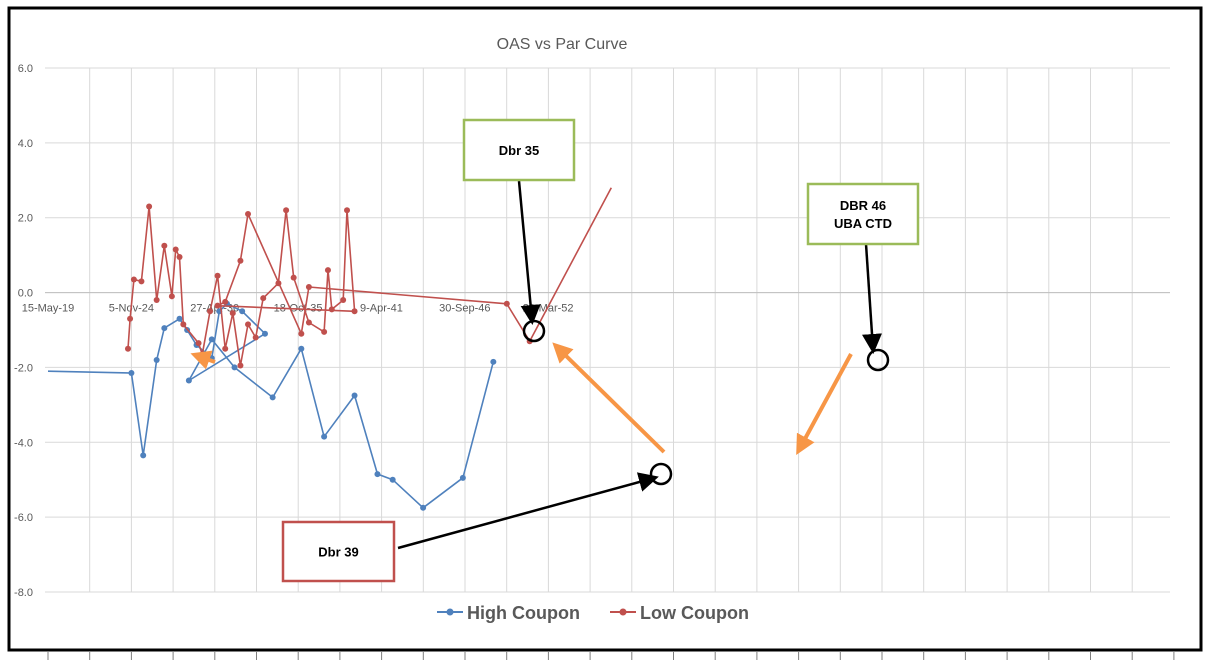 The width and height of the screenshot is (1207, 661). I want to click on legend-label: High Coupon, so click(523, 613).